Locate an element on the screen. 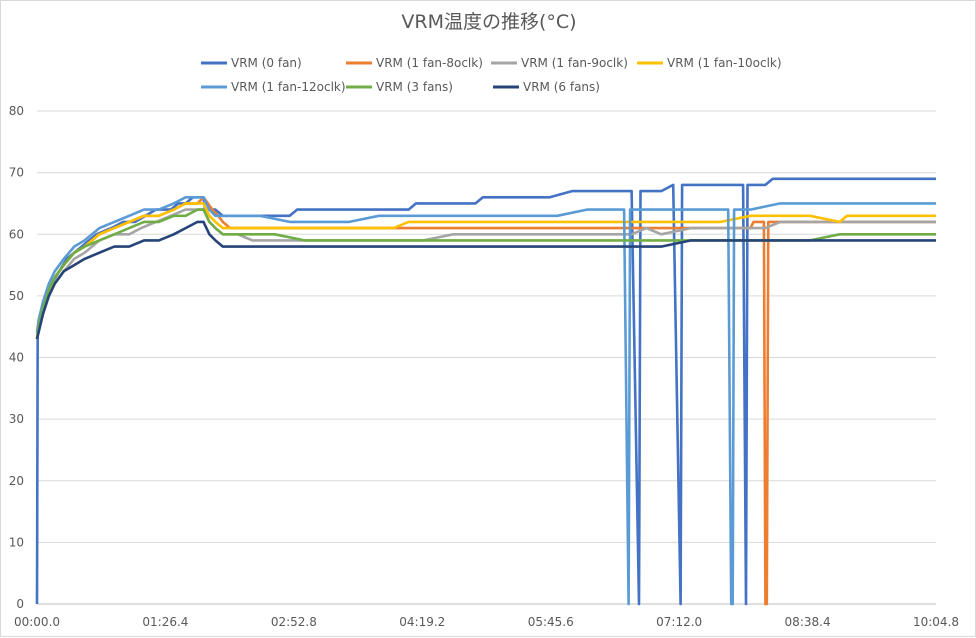 The image size is (976, 638). legend-label: VRM (3 fans) is located at coordinates (414, 87).